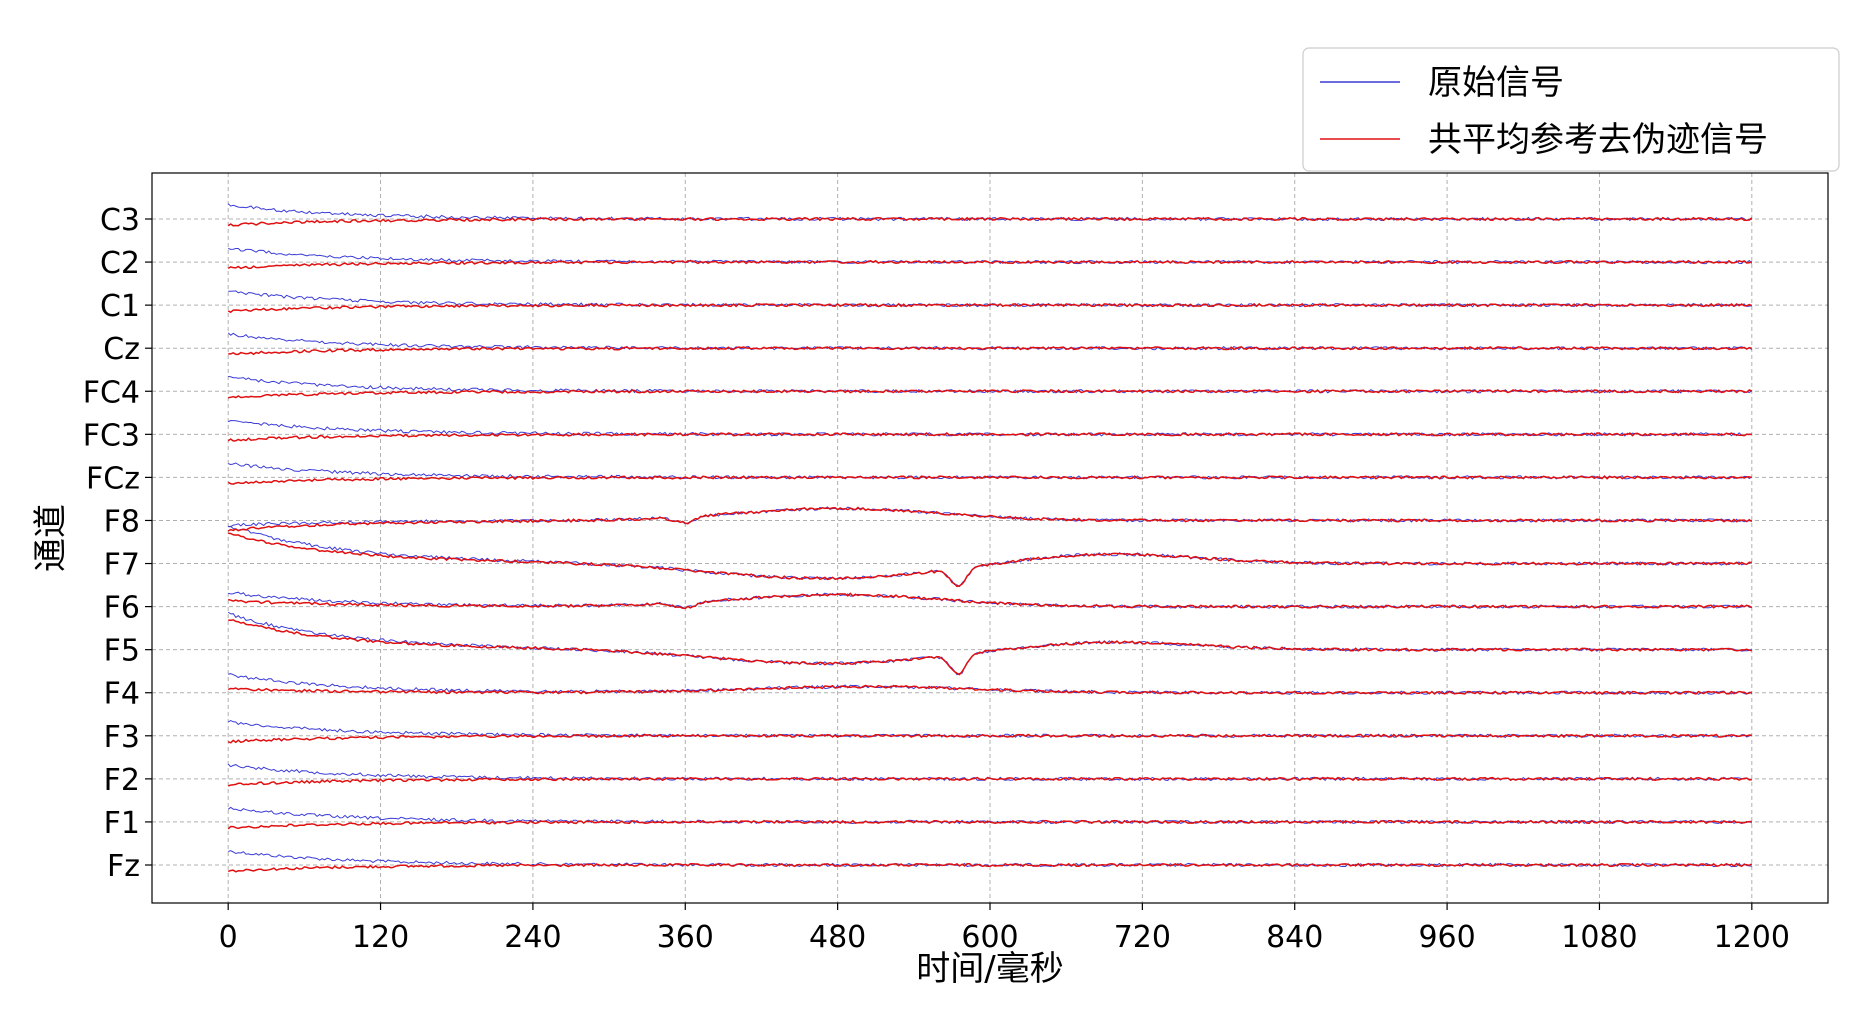 This screenshot has height=1023, width=1857. I want to click on car-trace-f3, so click(989, 738).